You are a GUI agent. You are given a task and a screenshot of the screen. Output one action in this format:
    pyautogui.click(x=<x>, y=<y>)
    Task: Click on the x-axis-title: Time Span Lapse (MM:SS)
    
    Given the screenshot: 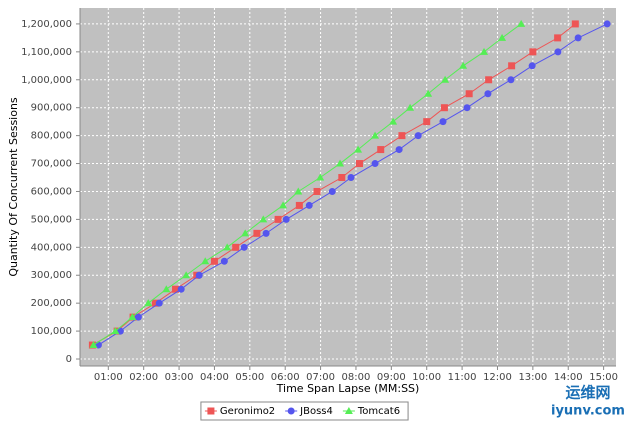 What is the action you would take?
    pyautogui.click(x=348, y=388)
    